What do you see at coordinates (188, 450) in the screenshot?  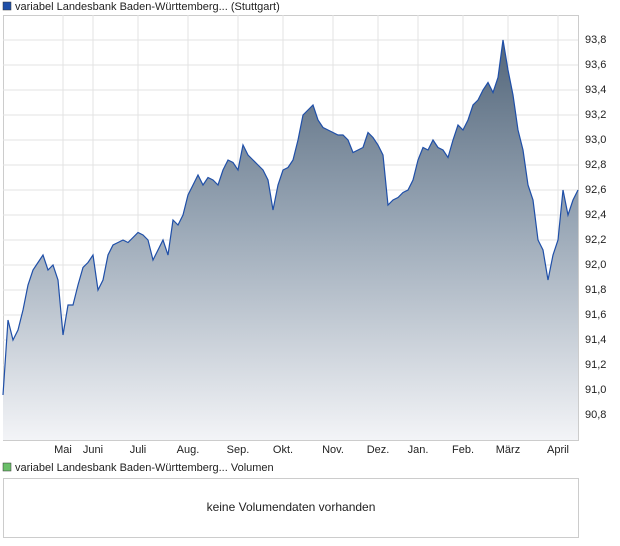 I see `x-tick-label: Aug.` at bounding box center [188, 450].